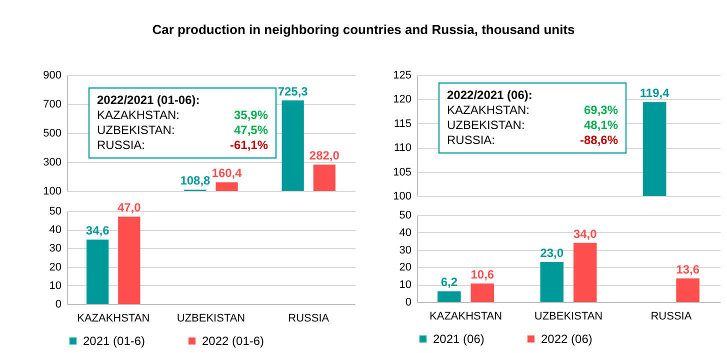 The width and height of the screenshot is (727, 353). Describe the element at coordinates (293, 91) in the screenshot. I see `data-label: 725,3` at that location.